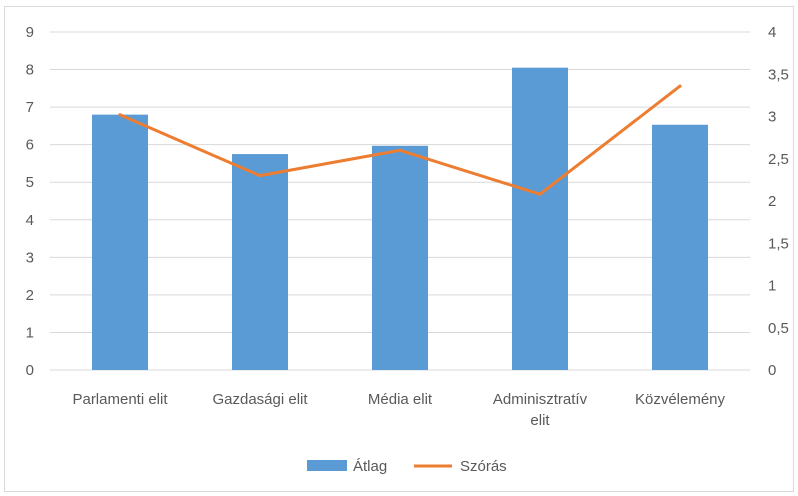 Image resolution: width=798 pixels, height=496 pixels. What do you see at coordinates (30, 295) in the screenshot?
I see `y-left-tick-label: 2` at bounding box center [30, 295].